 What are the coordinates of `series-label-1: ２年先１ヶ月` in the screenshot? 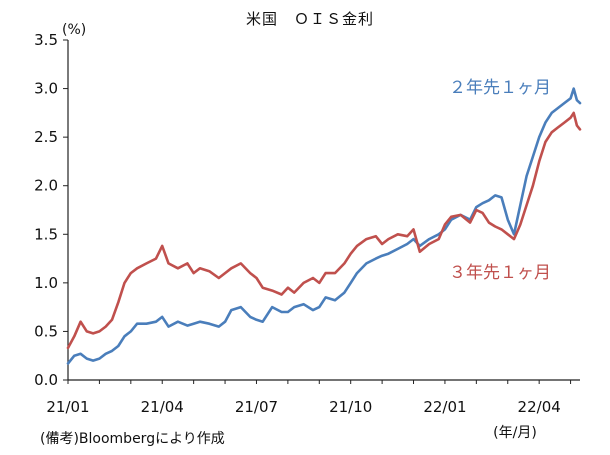 It's located at (500, 88).